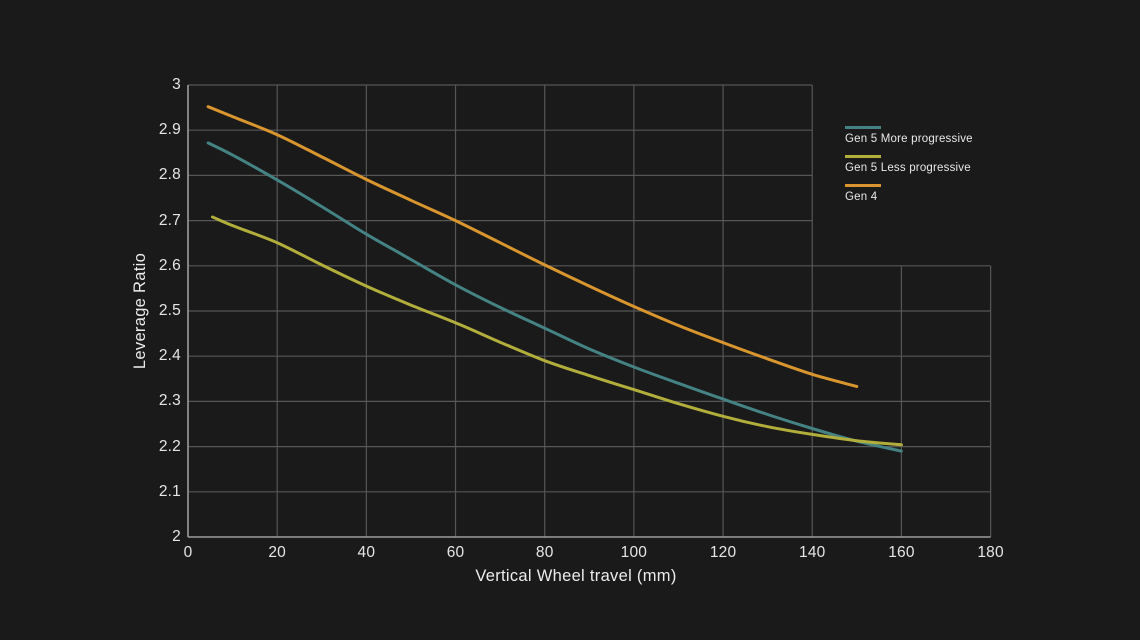 This screenshot has width=1140, height=640. Describe the element at coordinates (169, 265) in the screenshot. I see `y-tick-label: 2.6` at that location.